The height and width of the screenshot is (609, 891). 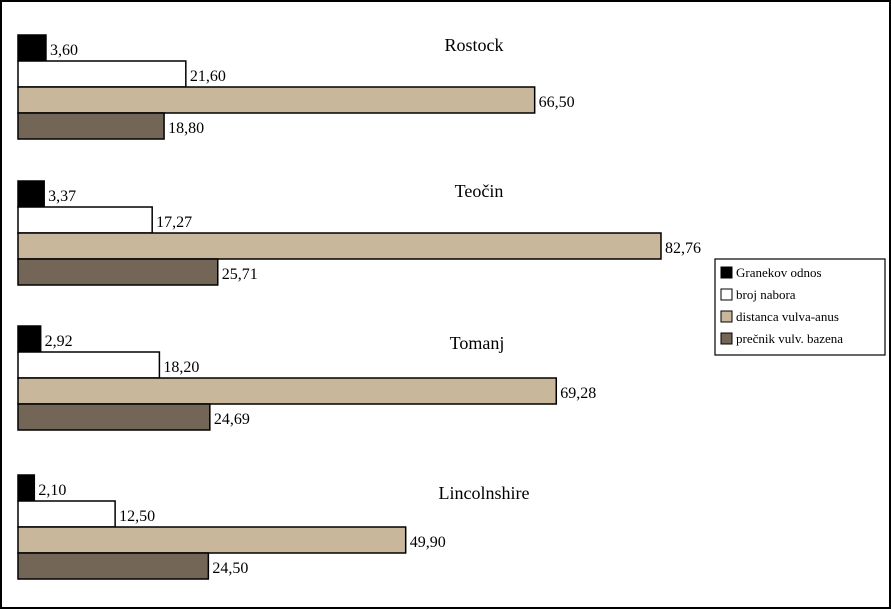 I want to click on bar-value-label: 49,90, so click(x=428, y=542).